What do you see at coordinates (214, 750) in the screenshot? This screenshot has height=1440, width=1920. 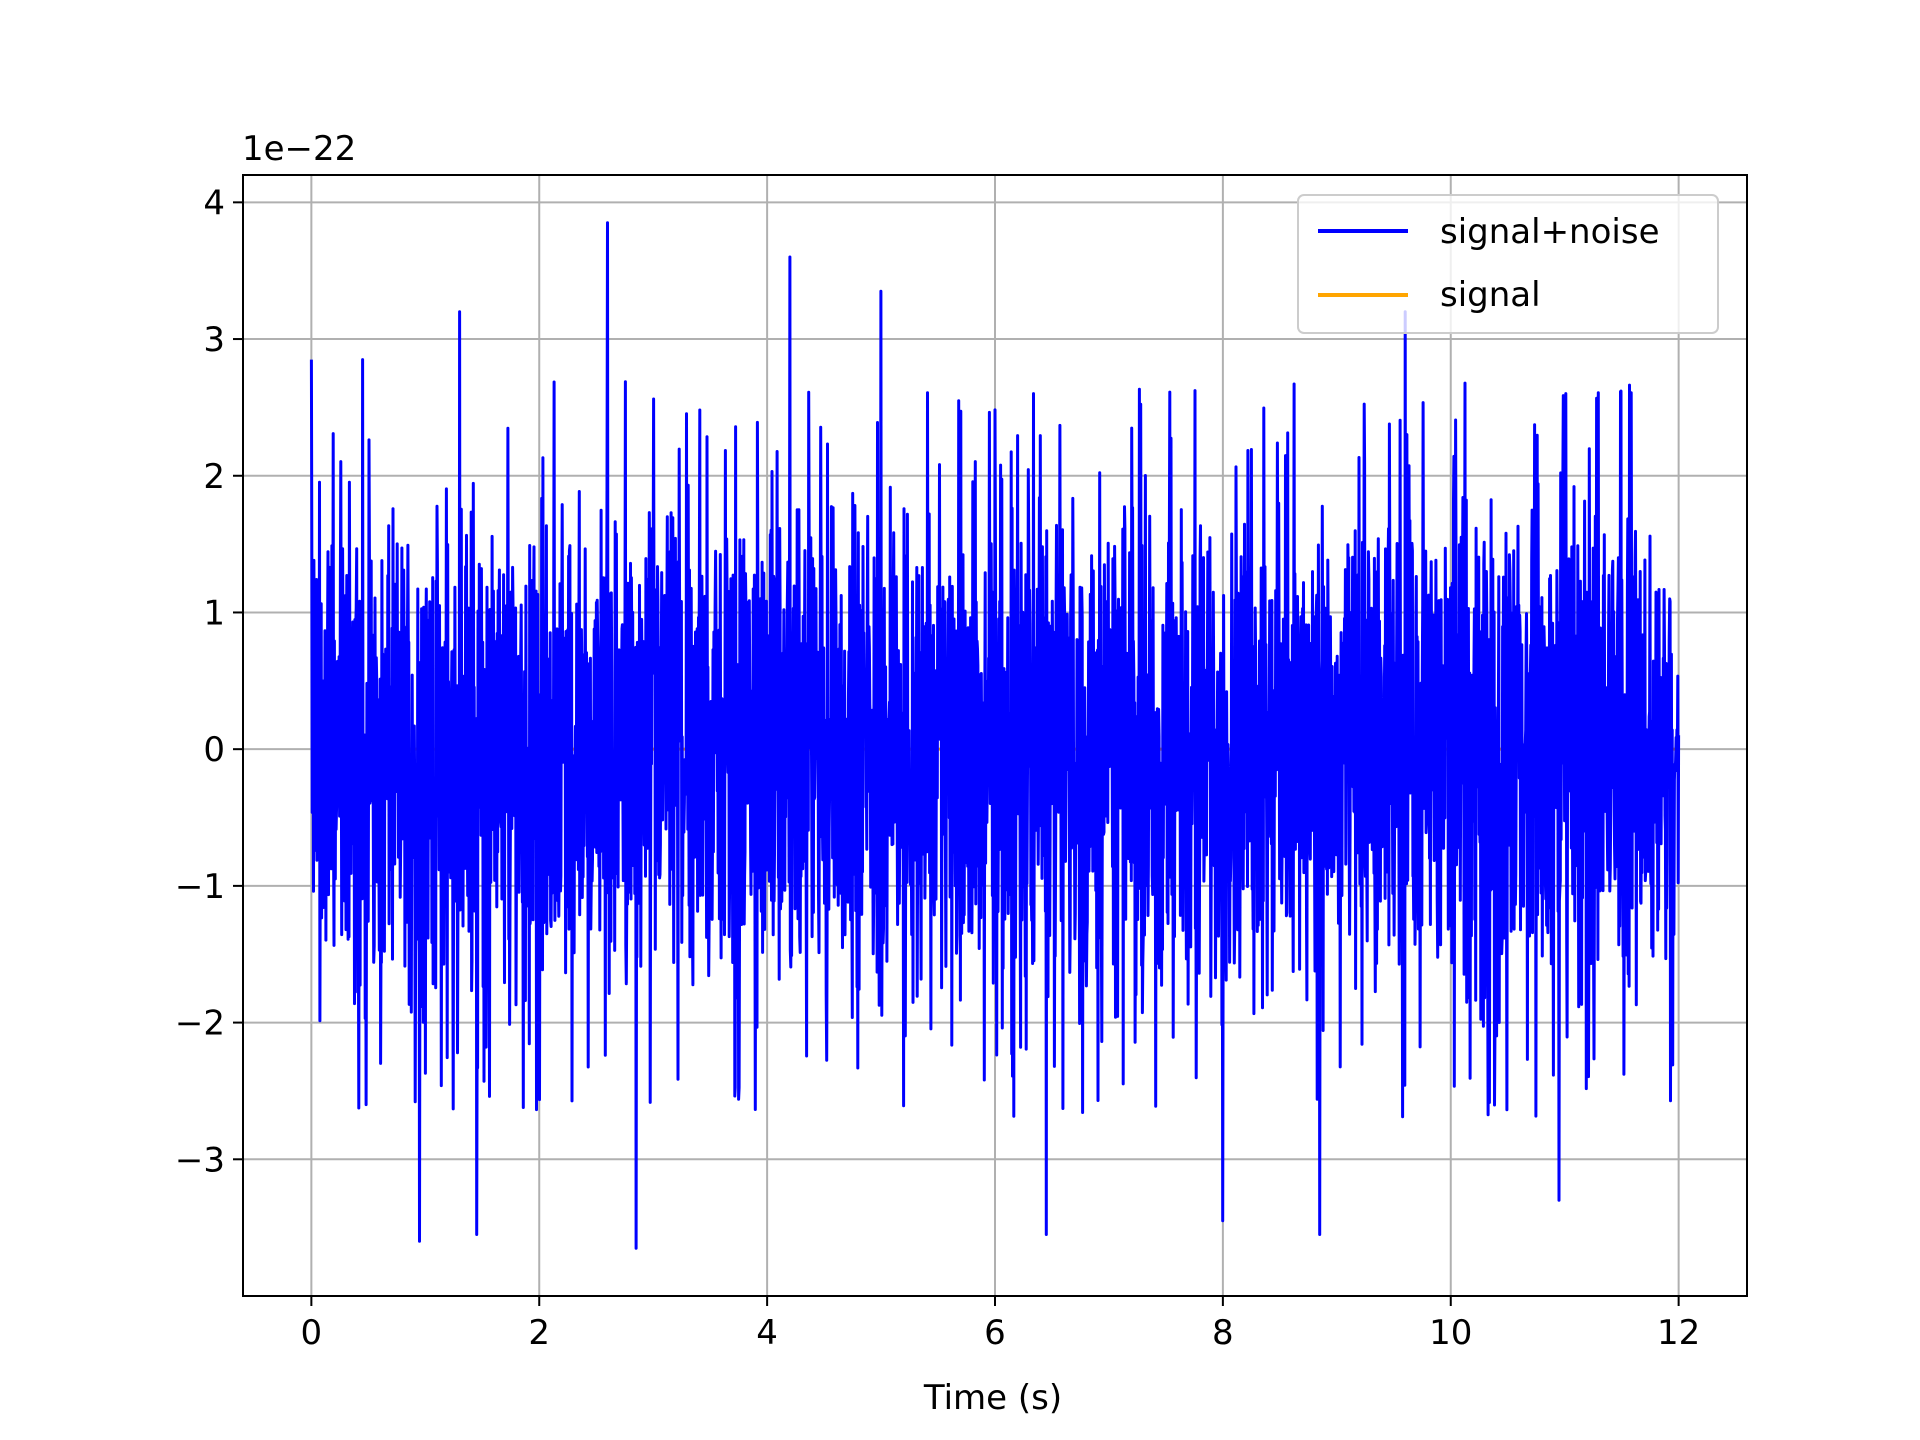 I see `y-tick-label: 0` at bounding box center [214, 750].